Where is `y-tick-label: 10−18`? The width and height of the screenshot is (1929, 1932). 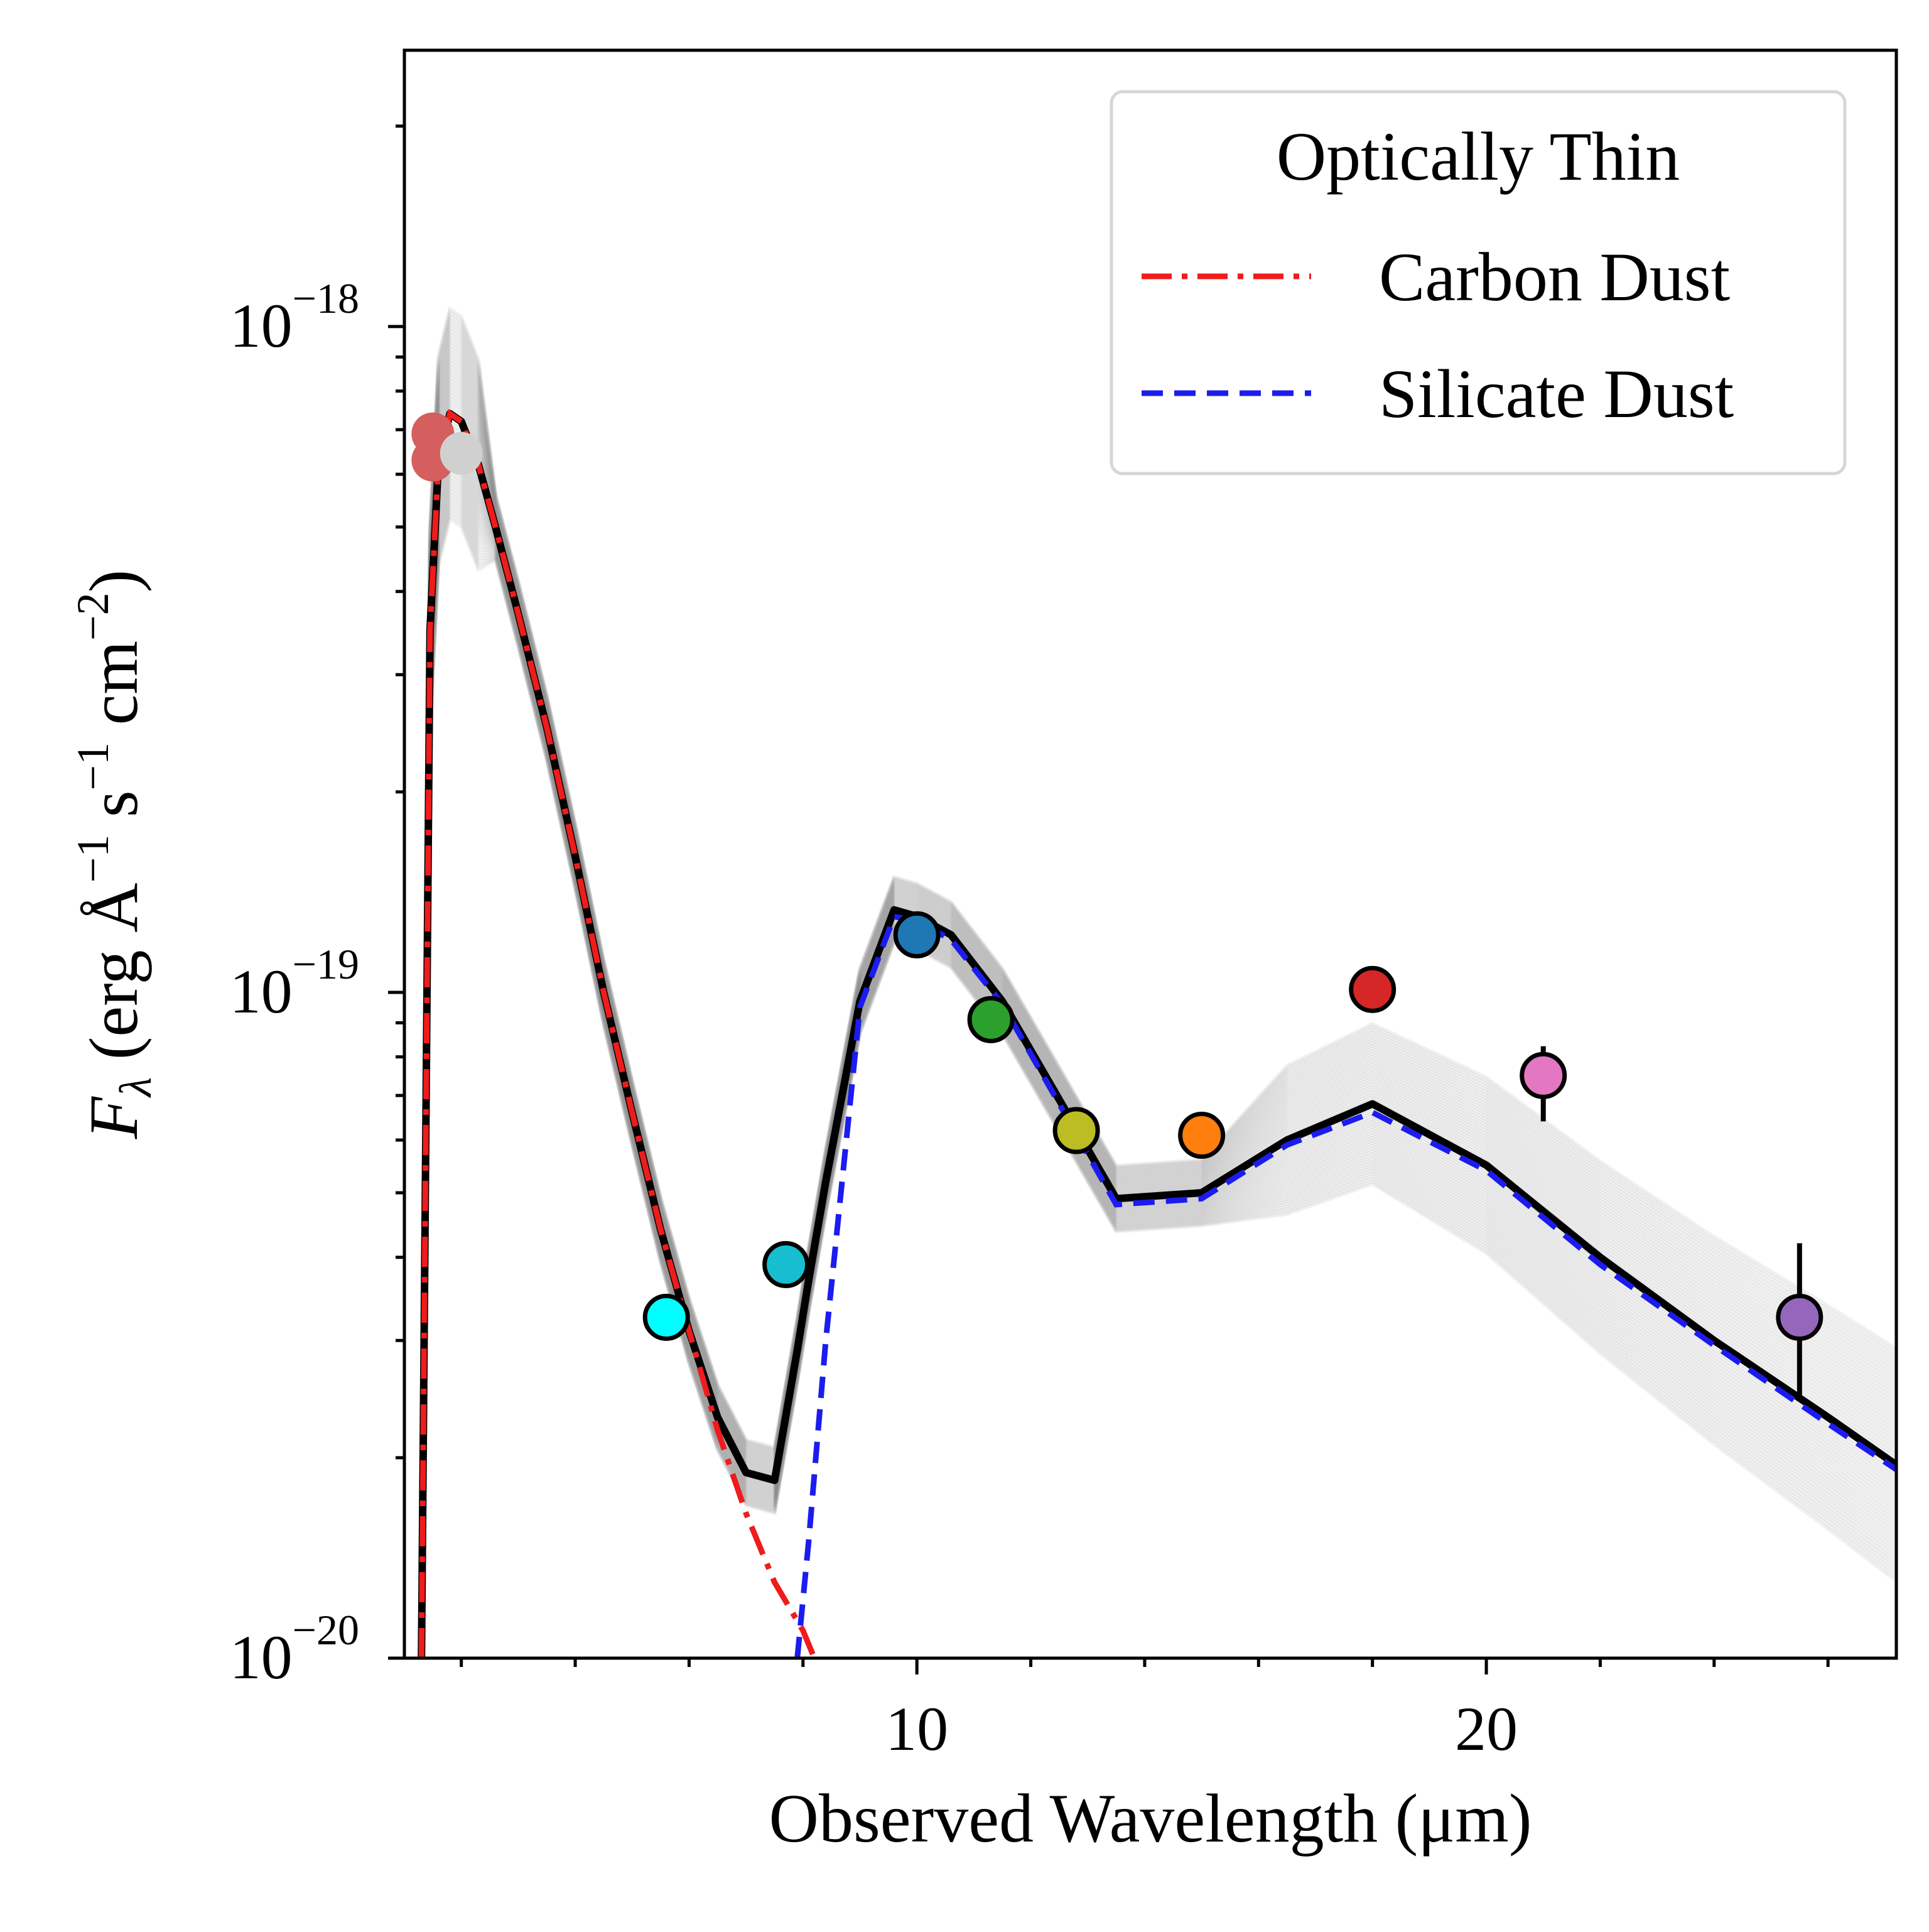
y-tick-label: 10−18 is located at coordinates (294, 317).